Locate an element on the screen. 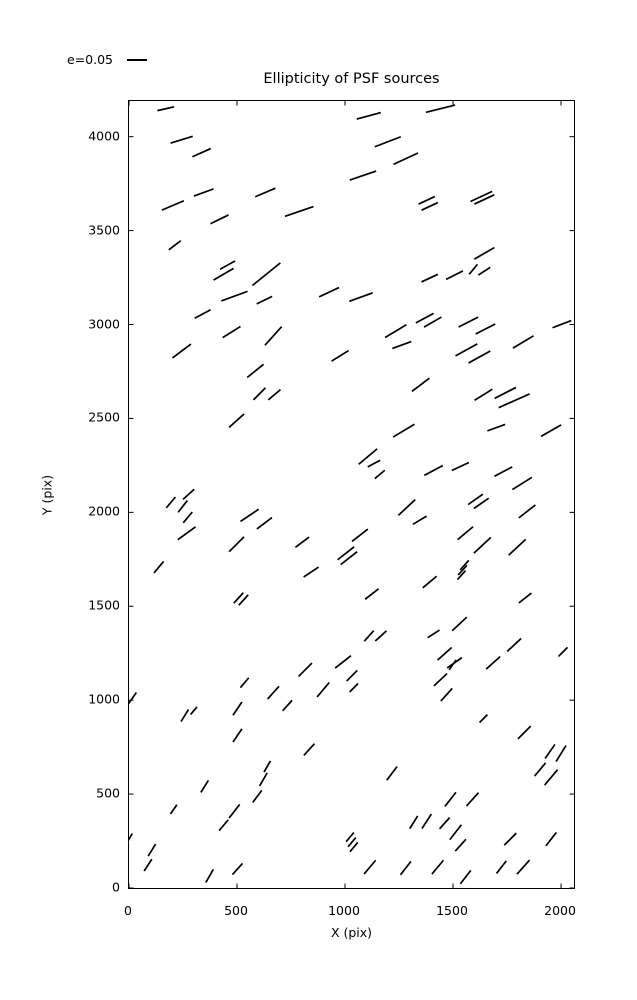  x-tick-label: 1500 is located at coordinates (452, 910).